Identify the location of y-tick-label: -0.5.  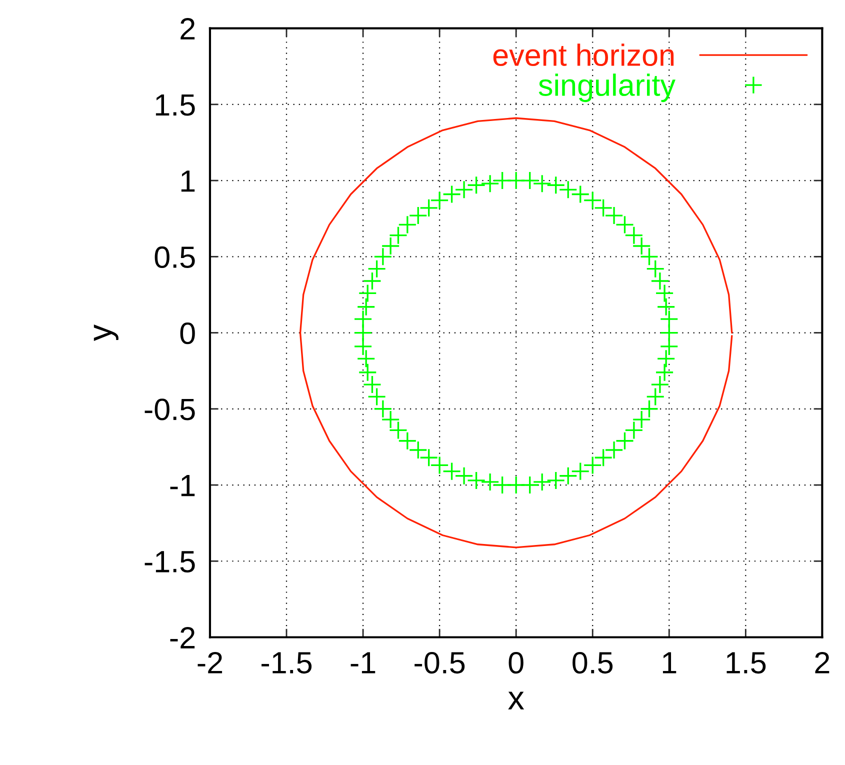
(169, 409).